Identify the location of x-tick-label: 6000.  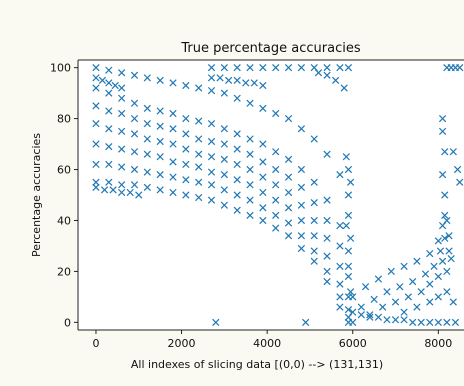
(353, 343).